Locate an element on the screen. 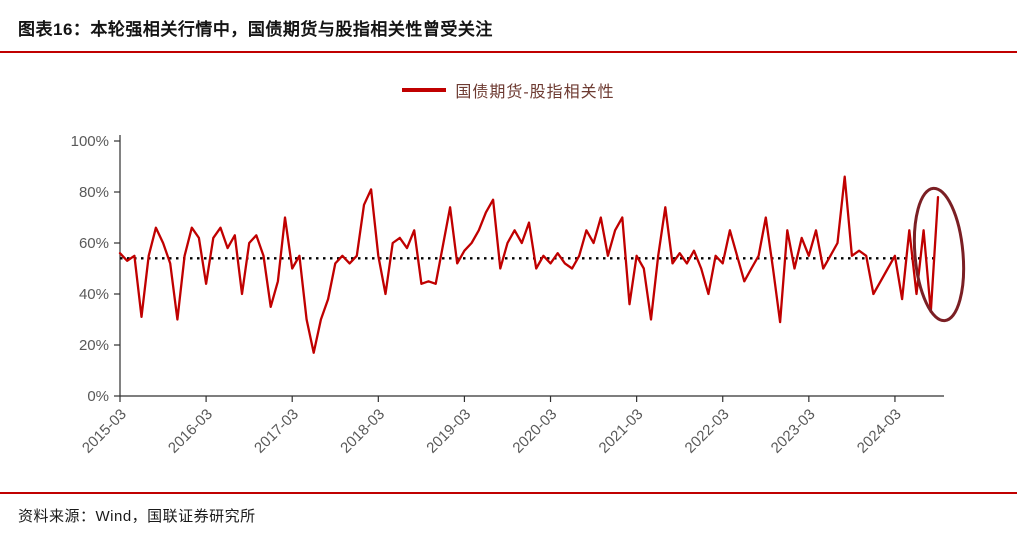 The height and width of the screenshot is (541, 1017). y-axis-tick-label: 80% is located at coordinates (94, 192).